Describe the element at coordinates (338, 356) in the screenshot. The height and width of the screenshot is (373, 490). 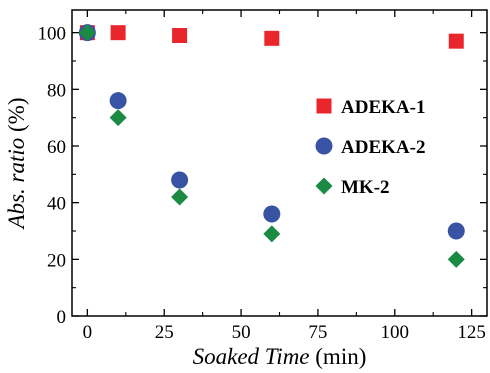
I see `x-axis-title-unit: (min)` at that location.